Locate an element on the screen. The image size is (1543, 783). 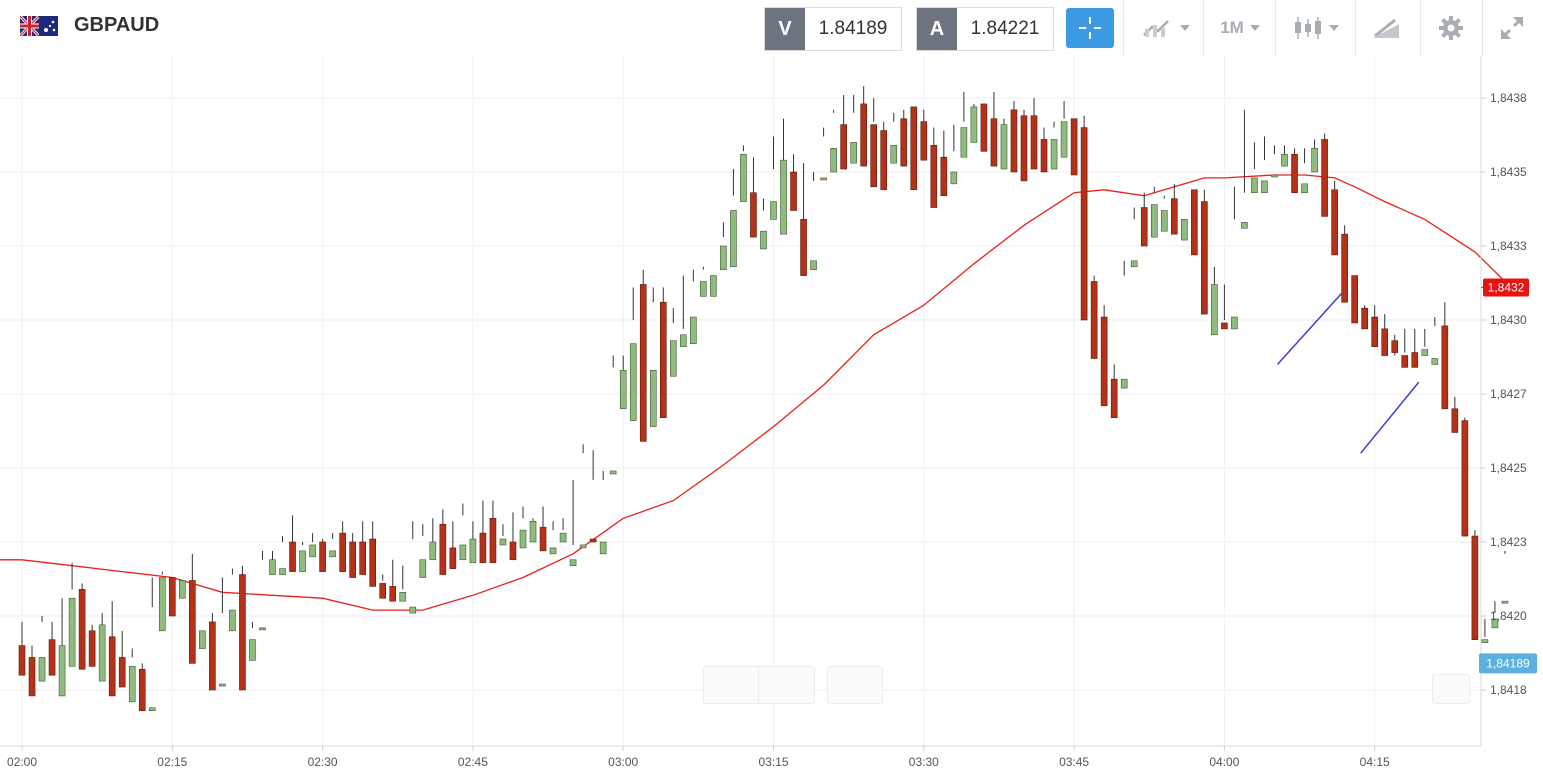
y-tick-label: 1,8427 is located at coordinates (1508, 394).